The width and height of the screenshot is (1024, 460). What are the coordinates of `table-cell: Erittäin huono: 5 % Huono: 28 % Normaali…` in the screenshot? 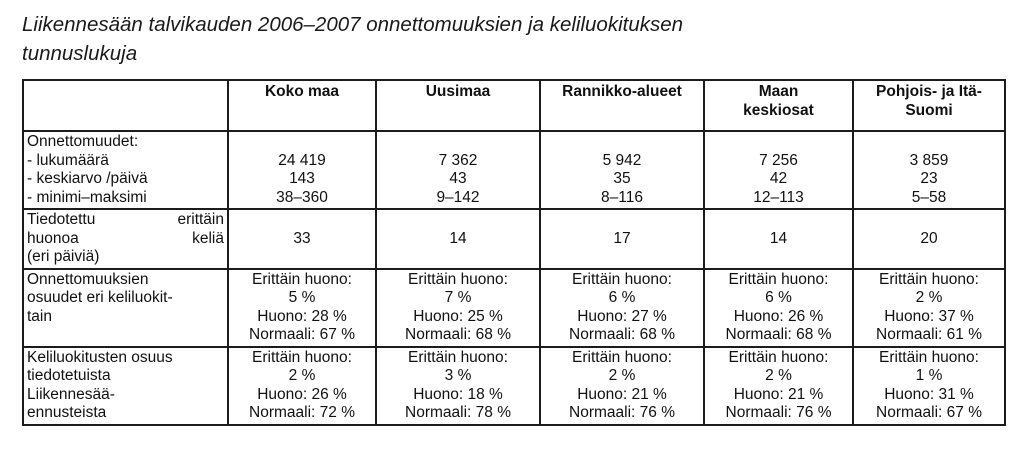 It's located at (302, 307).